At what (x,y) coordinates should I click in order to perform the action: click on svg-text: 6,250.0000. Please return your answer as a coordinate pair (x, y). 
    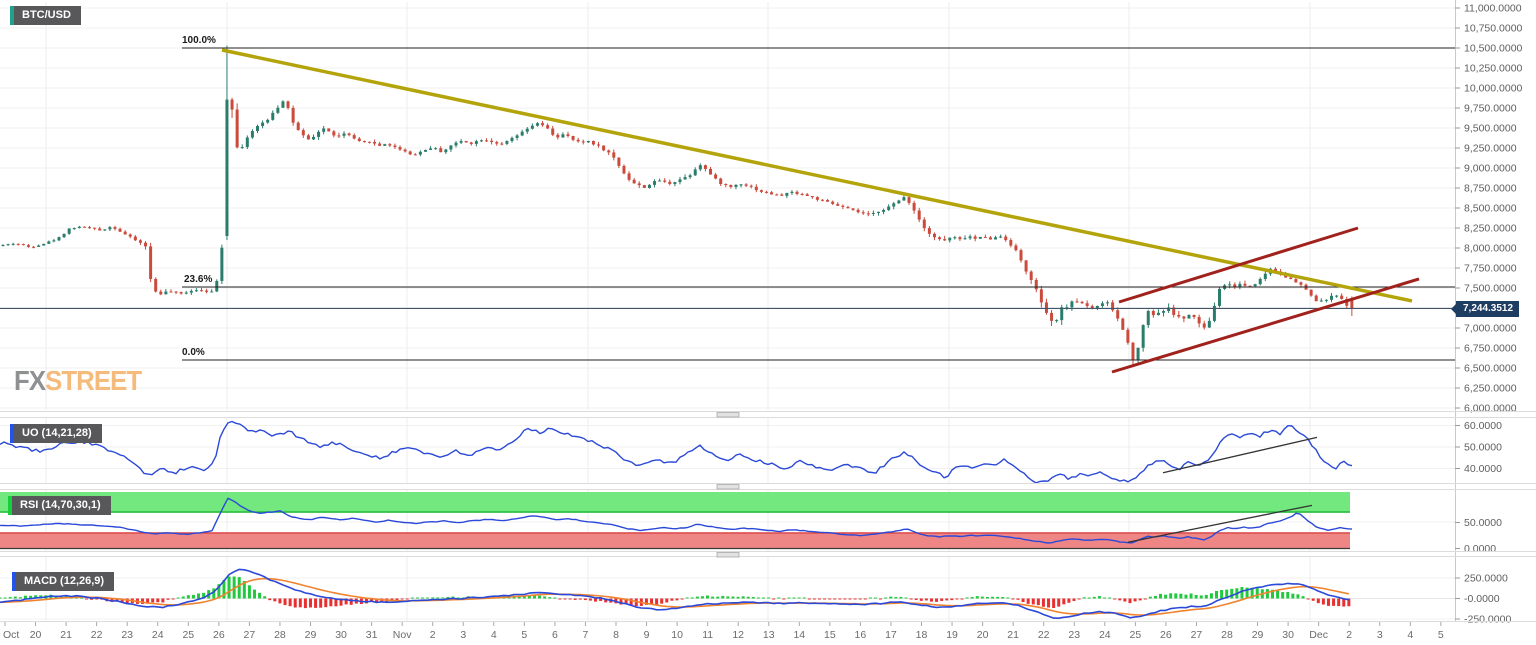
    Looking at the image, I should click on (1490, 389).